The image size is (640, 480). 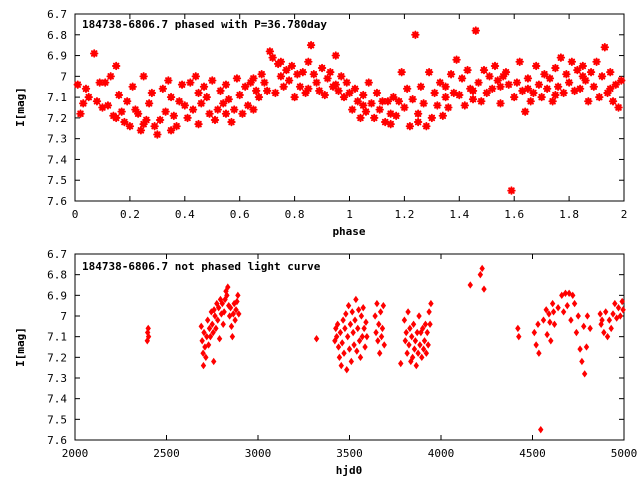 What do you see at coordinates (258, 453) in the screenshot?
I see `x-tick-label: 3000` at bounding box center [258, 453].